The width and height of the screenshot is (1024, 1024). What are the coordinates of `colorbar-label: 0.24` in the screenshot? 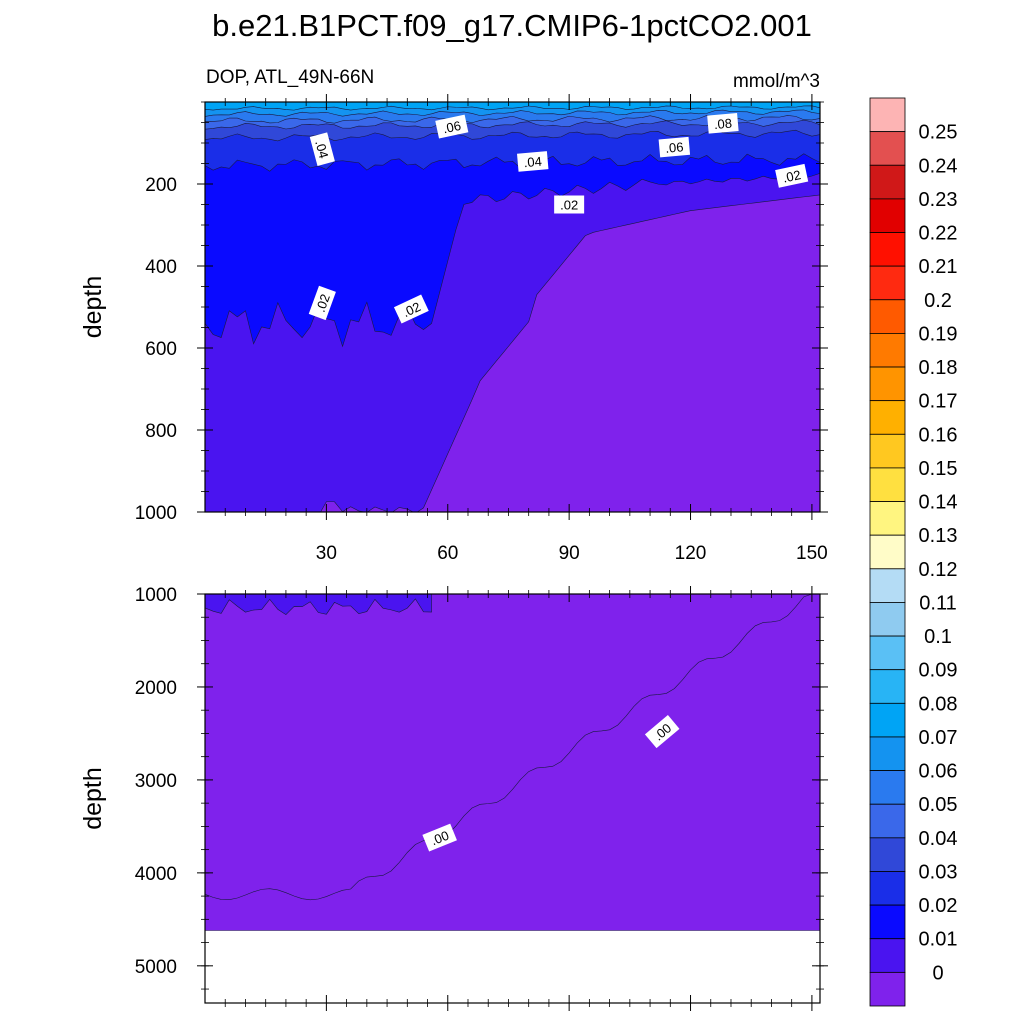 It's located at (938, 166).